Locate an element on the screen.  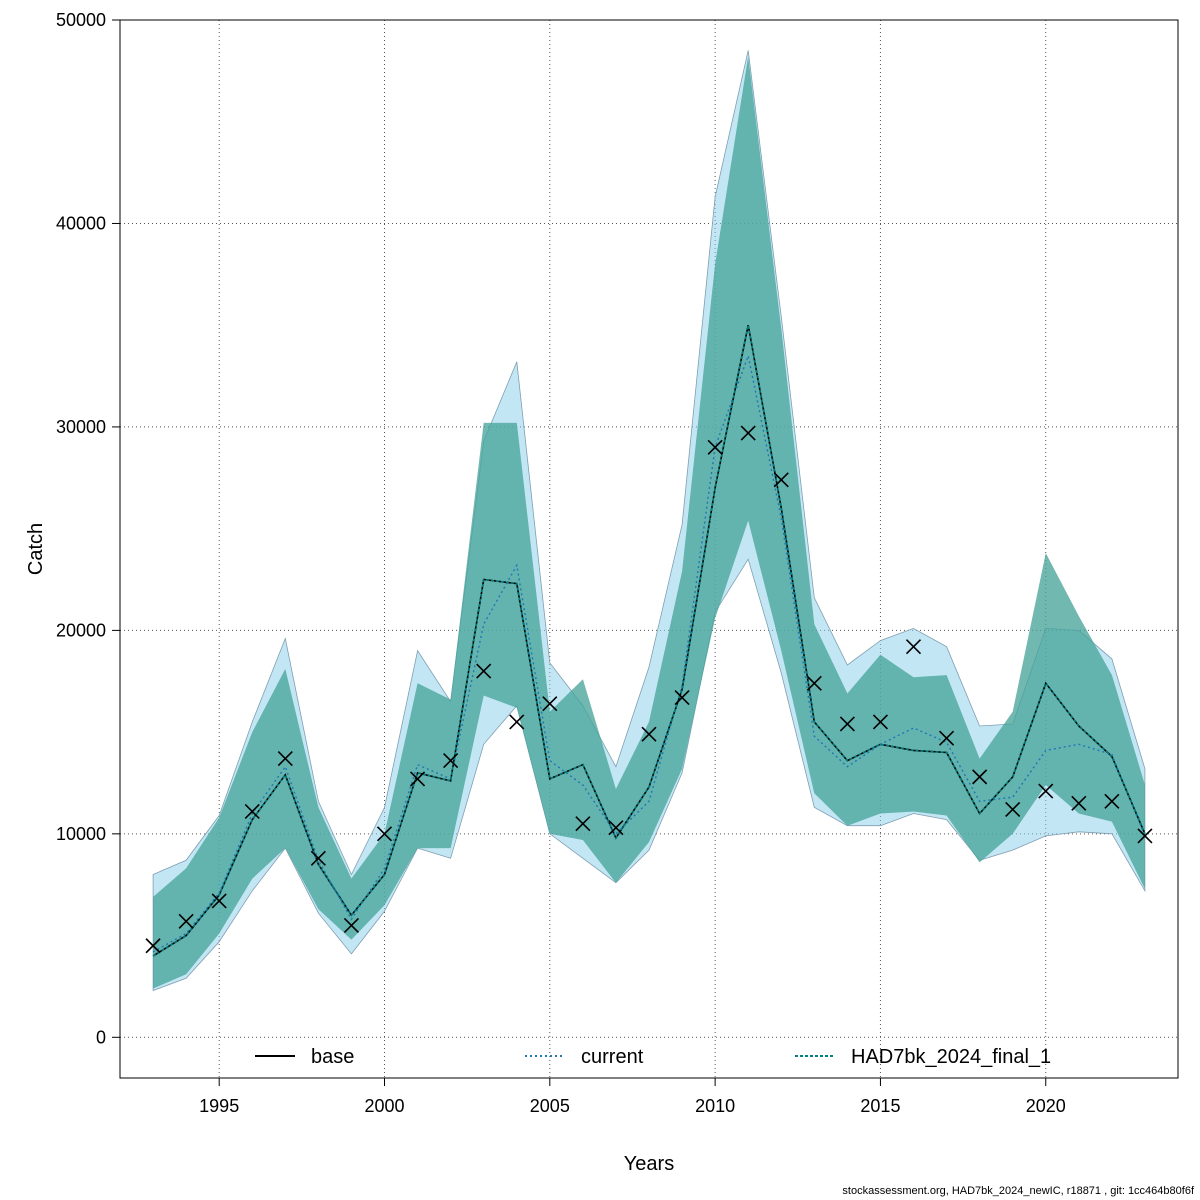
observed-point-2022 is located at coordinates (1112, 801).